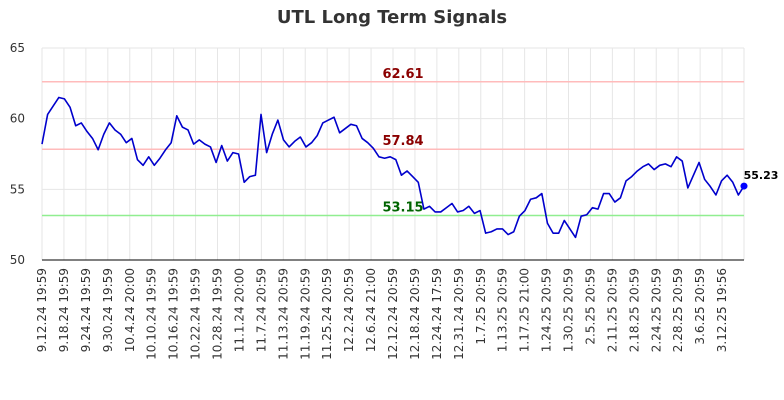  Describe the element at coordinates (402, 141) in the screenshot. I see `resistance-label: 57.84` at that location.